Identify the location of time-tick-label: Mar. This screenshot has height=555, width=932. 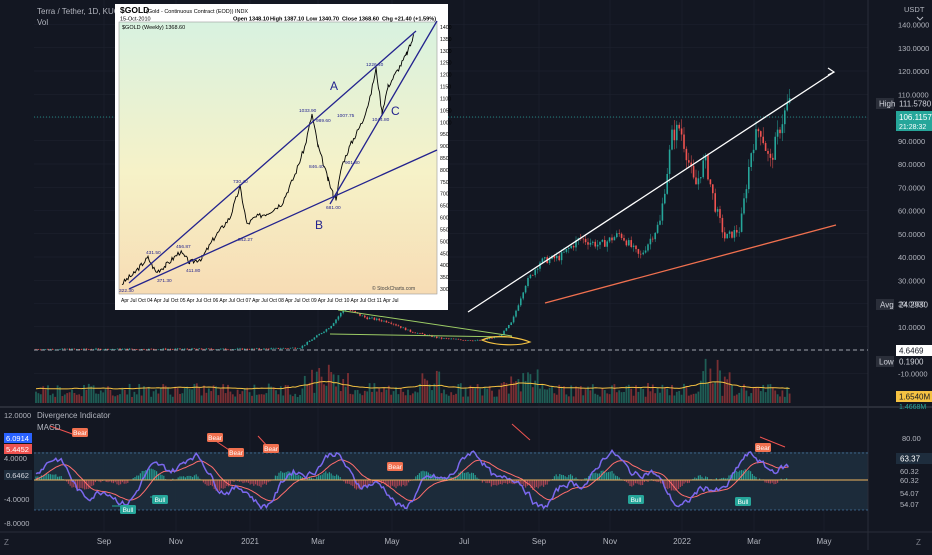
(754, 541).